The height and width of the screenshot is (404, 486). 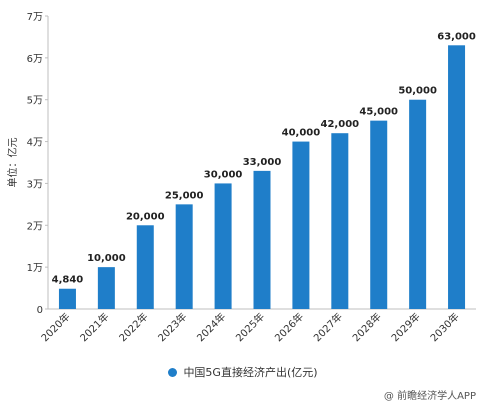 What do you see at coordinates (35, 184) in the screenshot?
I see `y-tick-label: 3万` at bounding box center [35, 184].